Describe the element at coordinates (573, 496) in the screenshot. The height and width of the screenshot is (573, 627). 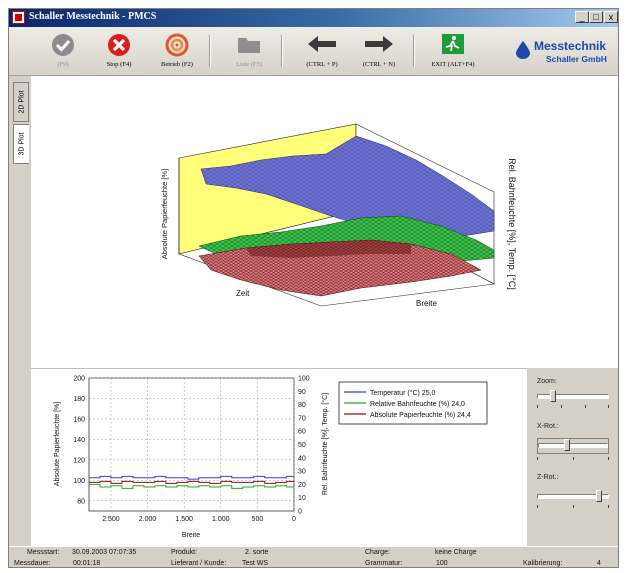
I see `zrot-slider` at that location.